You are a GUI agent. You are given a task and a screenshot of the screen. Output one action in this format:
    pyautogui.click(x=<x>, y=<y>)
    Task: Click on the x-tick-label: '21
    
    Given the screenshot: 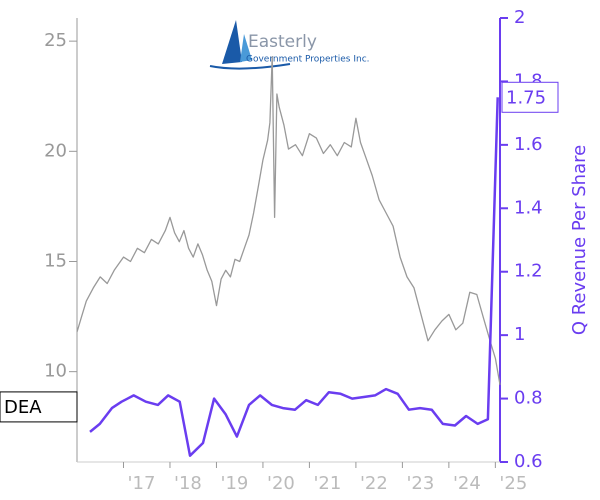 What is the action you would take?
    pyautogui.click(x=327, y=483)
    